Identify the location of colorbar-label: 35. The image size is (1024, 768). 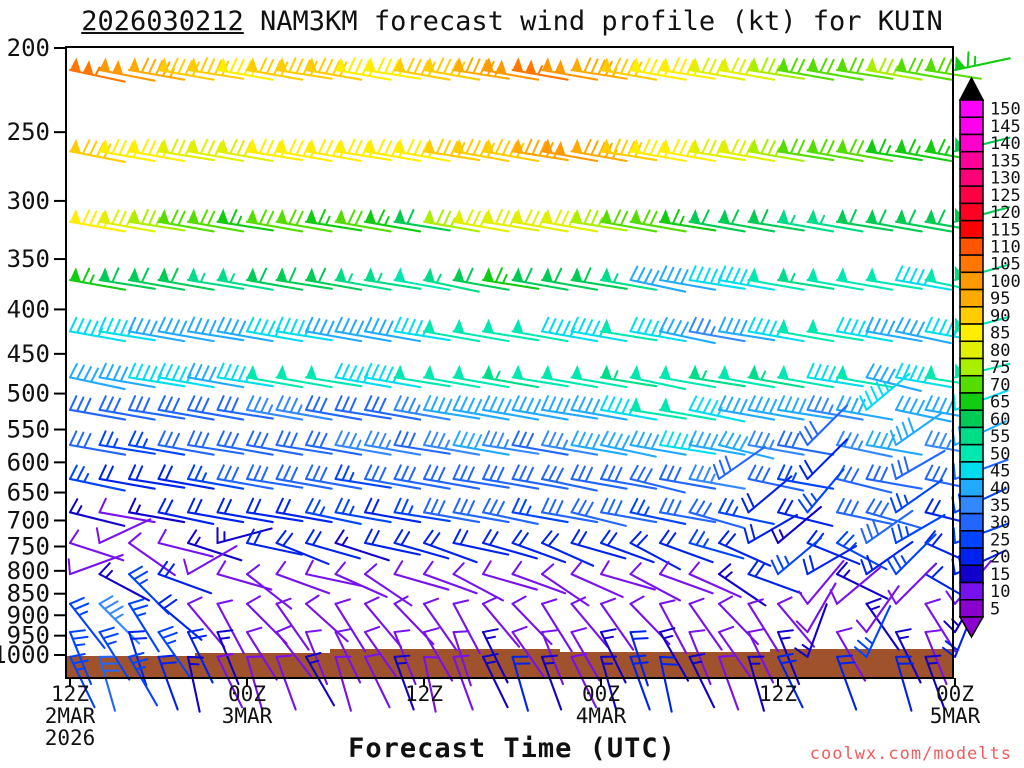
(1000, 506).